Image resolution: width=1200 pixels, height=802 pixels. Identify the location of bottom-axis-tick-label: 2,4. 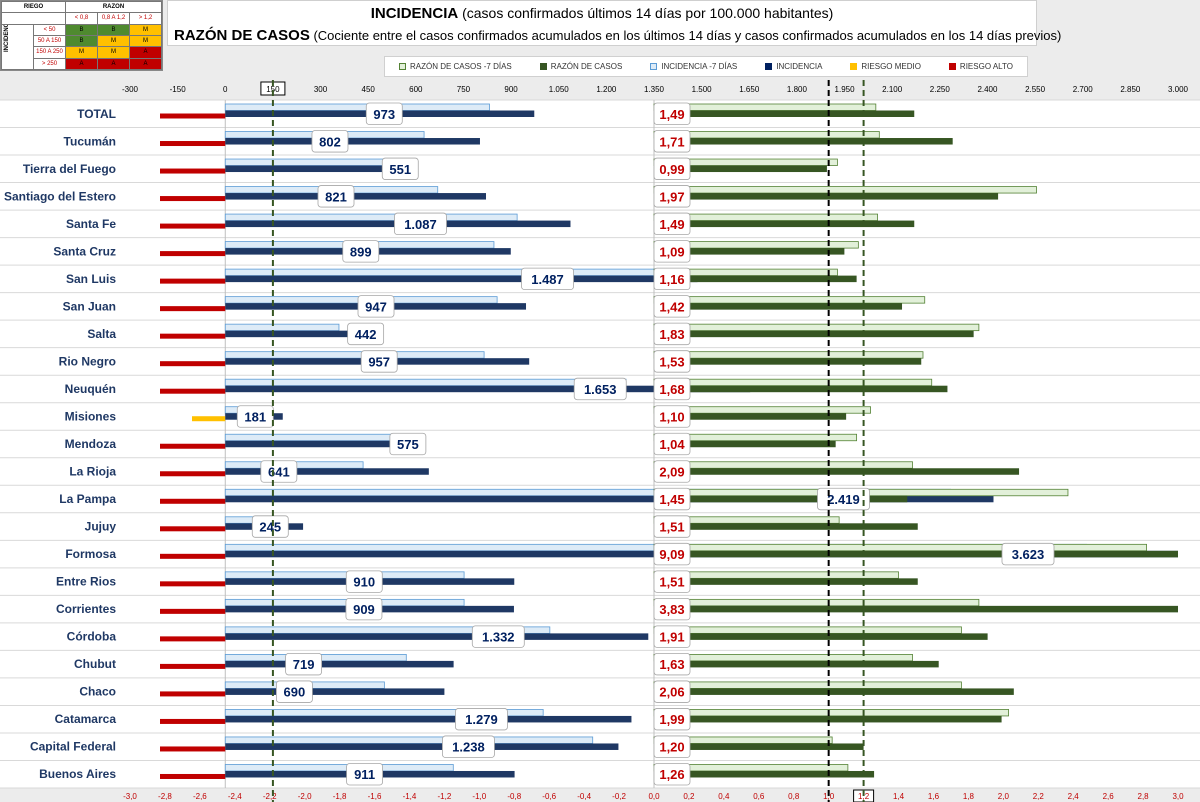
(1074, 796).